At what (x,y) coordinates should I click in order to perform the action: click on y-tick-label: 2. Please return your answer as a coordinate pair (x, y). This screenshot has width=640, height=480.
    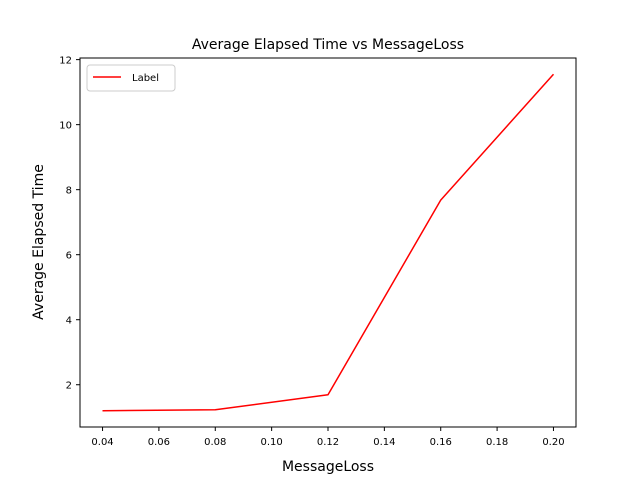
    Looking at the image, I should click on (69, 386).